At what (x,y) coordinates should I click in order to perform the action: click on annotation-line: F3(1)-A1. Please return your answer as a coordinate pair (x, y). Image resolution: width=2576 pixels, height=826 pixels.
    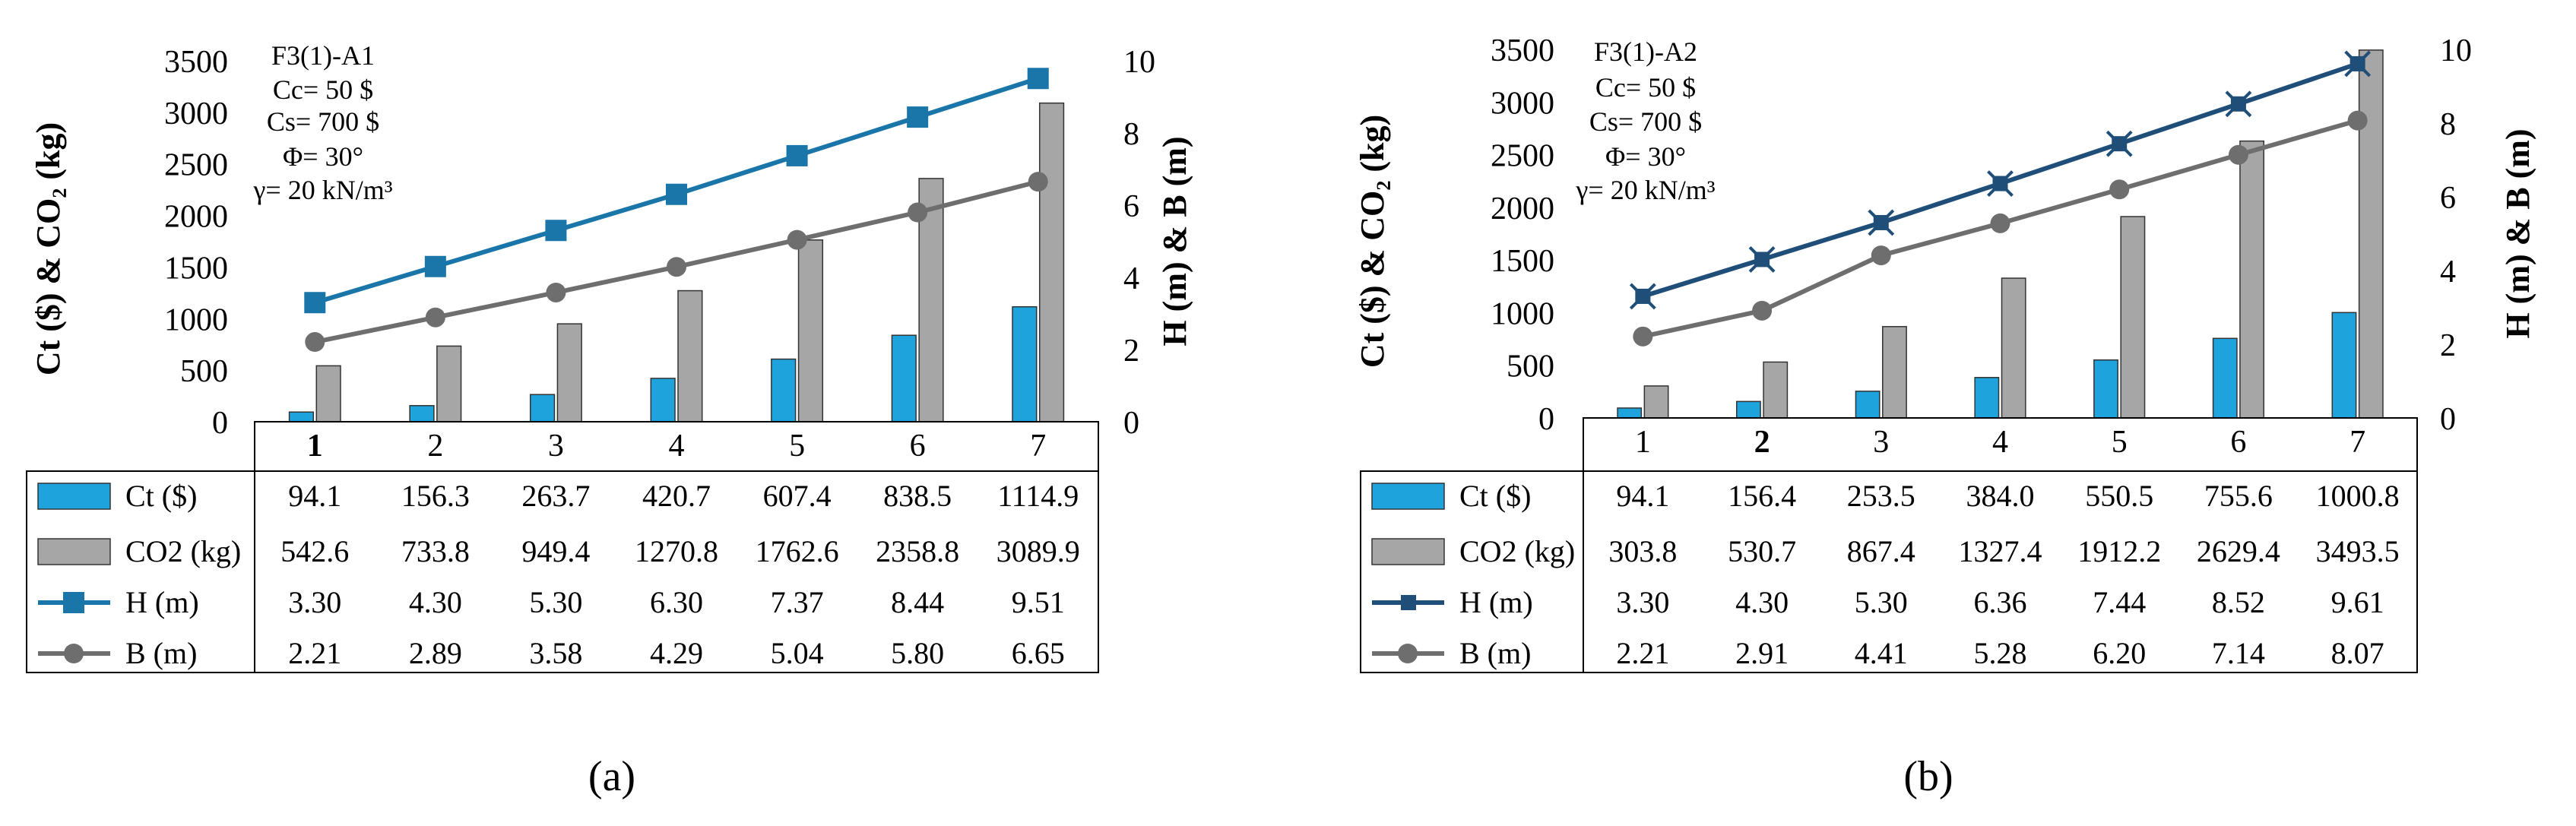
    Looking at the image, I should click on (323, 55).